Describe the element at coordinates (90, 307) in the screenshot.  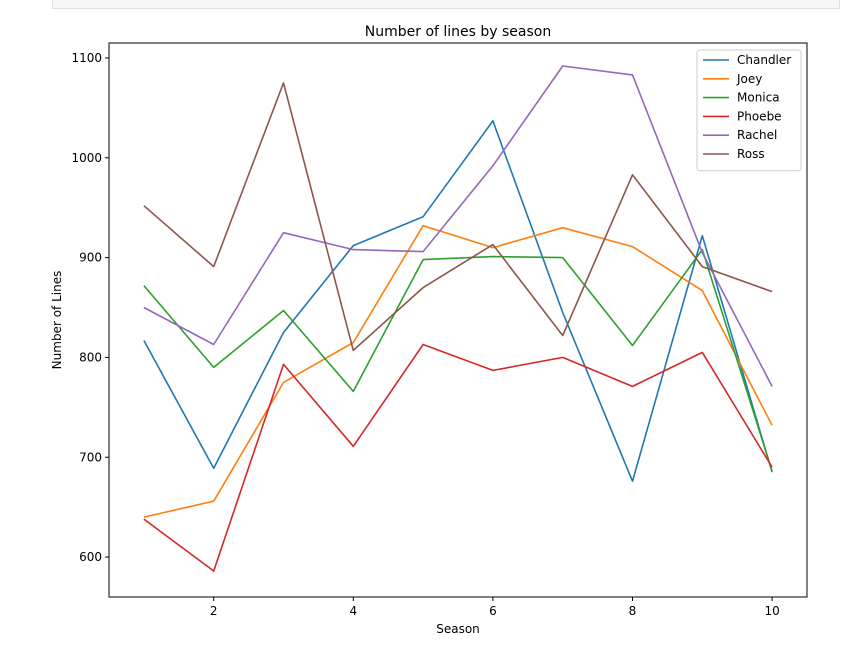
I see `y-axis: 600 700 800 900 1000 1100` at that location.